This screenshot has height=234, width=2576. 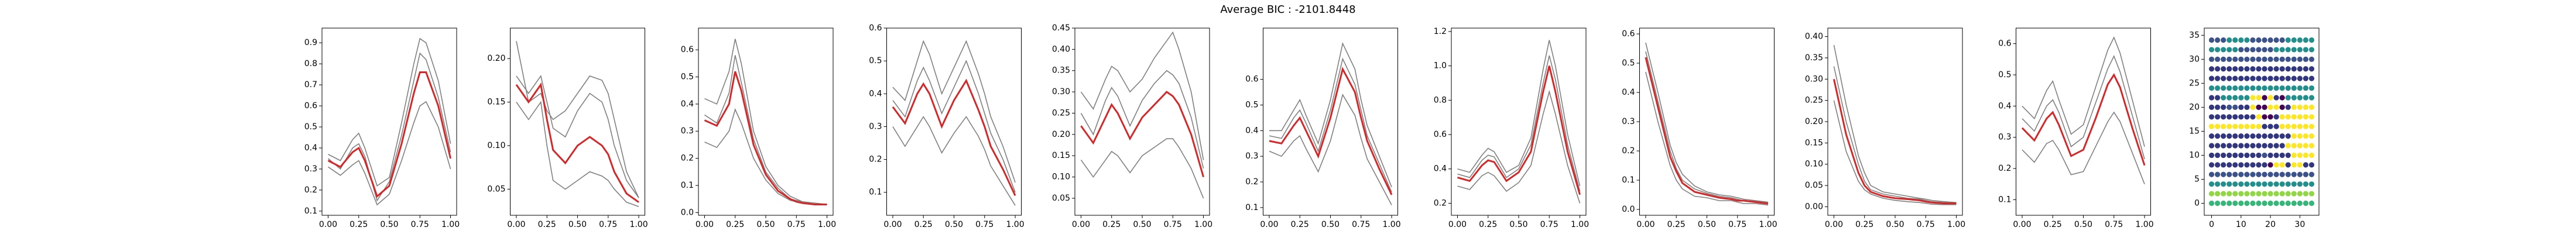 What do you see at coordinates (687, 49) in the screenshot?
I see `y-tick-label: 0.6` at bounding box center [687, 49].